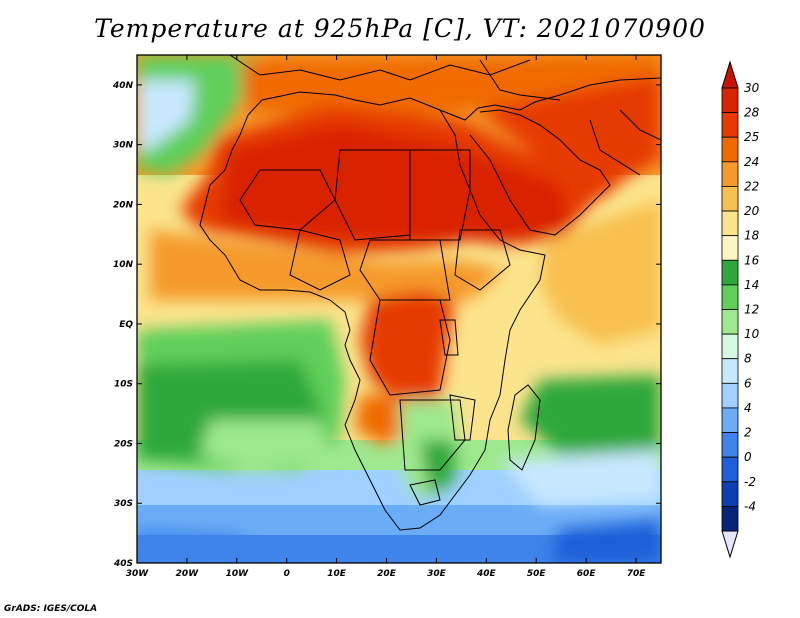 The image size is (800, 618). I want to click on colorbar-label: 16, so click(752, 260).